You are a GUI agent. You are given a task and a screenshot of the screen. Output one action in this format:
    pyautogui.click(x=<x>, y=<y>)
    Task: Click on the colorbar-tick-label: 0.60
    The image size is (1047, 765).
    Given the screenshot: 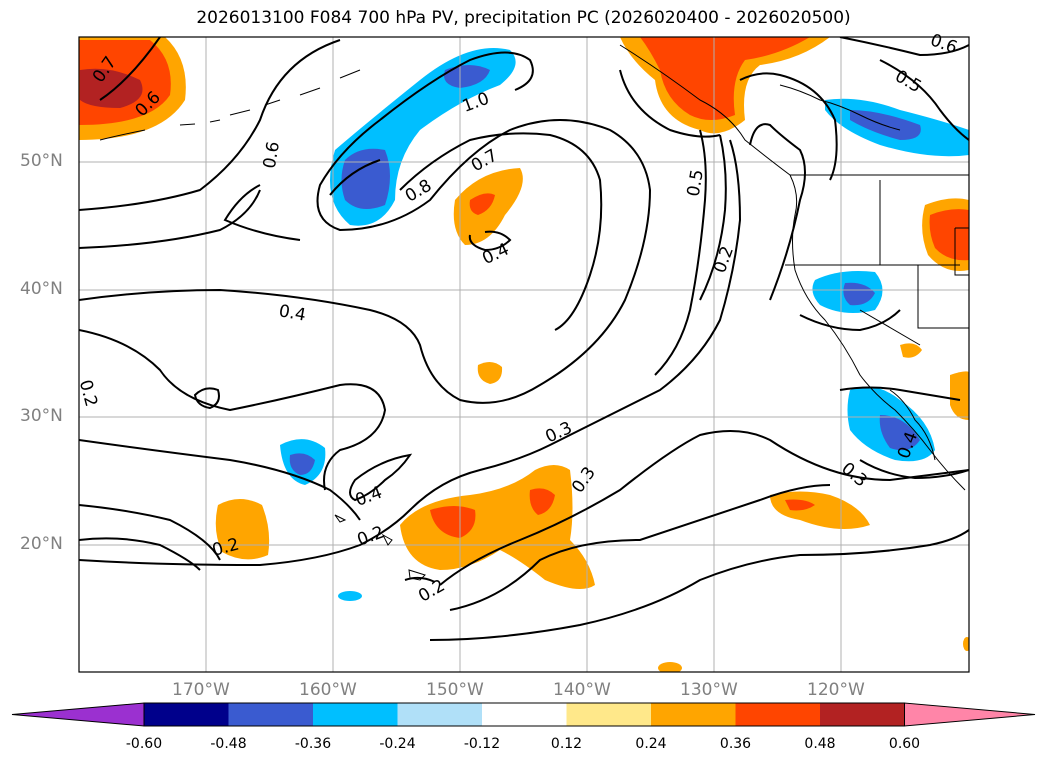 What is the action you would take?
    pyautogui.click(x=904, y=744)
    